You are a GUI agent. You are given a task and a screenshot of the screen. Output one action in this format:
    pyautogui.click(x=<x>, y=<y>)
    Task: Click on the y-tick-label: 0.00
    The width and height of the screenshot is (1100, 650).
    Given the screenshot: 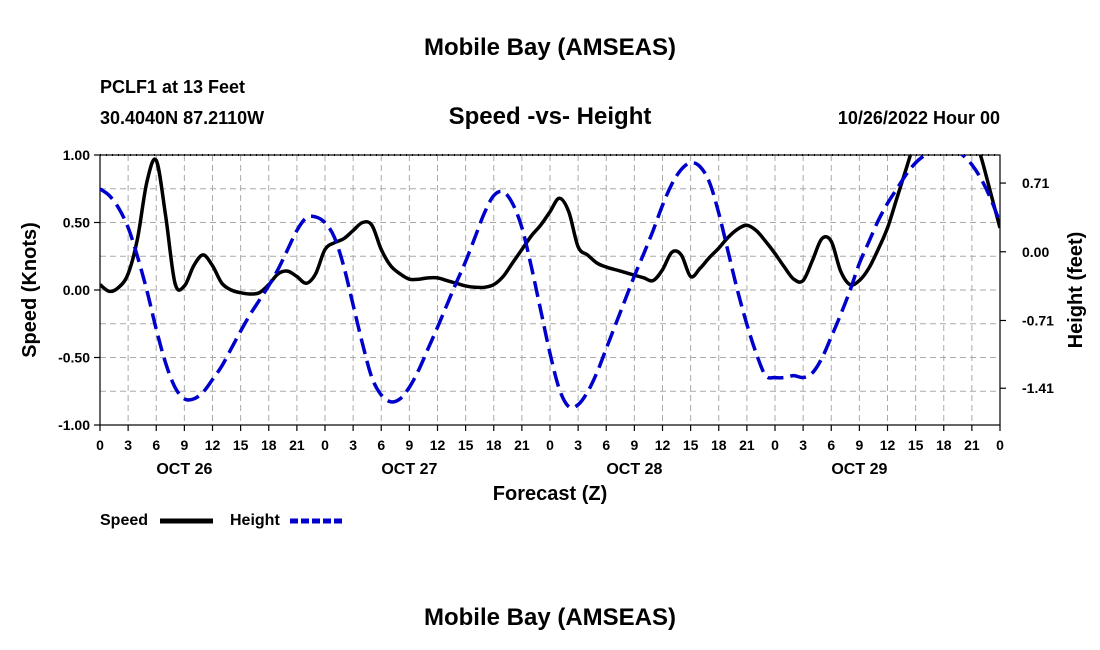 What is the action you would take?
    pyautogui.click(x=76, y=290)
    